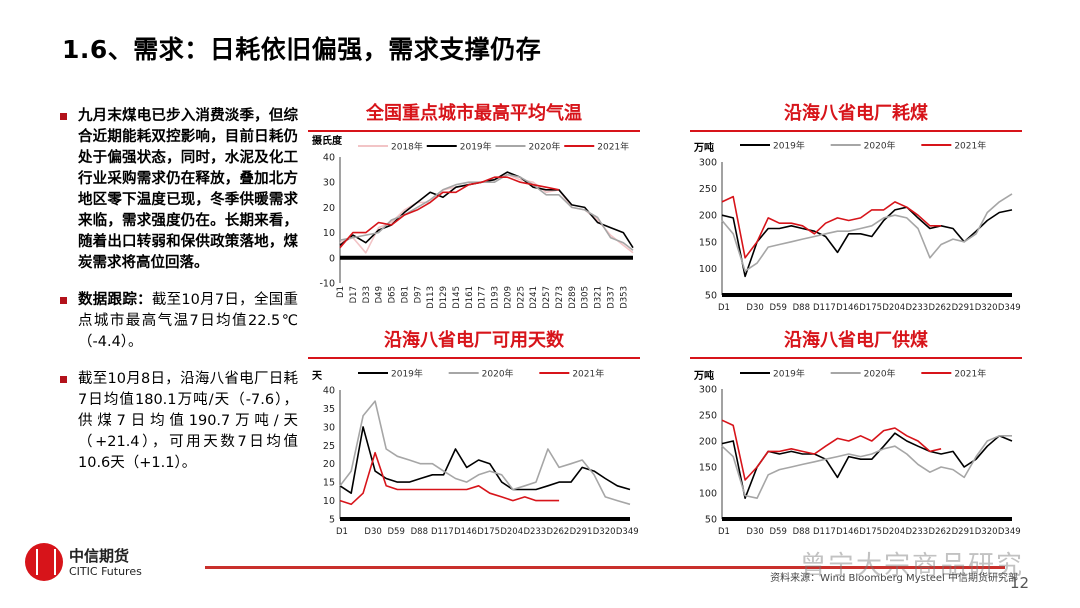 The width and height of the screenshot is (1080, 608). I want to click on bullet-bold-text: 数据跟踪：, so click(115, 300).